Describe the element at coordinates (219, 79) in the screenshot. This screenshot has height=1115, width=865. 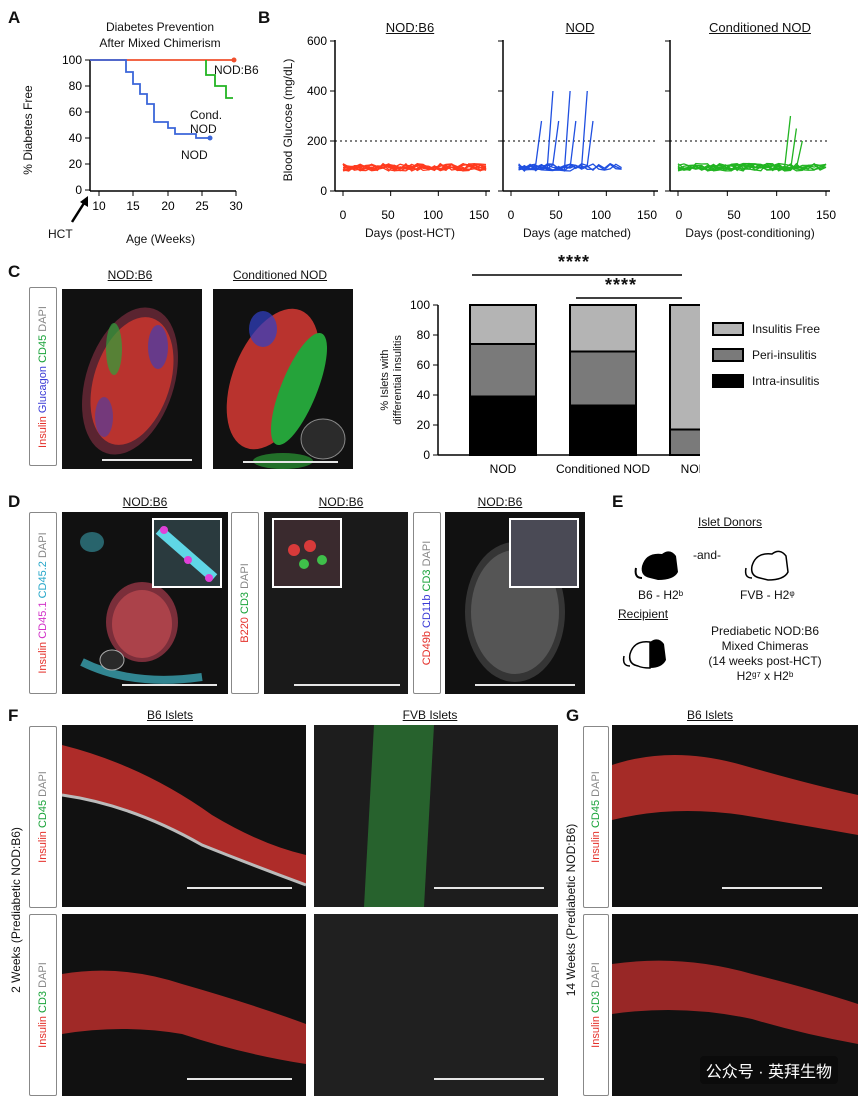
I see `panel-a-curve-cond` at that location.